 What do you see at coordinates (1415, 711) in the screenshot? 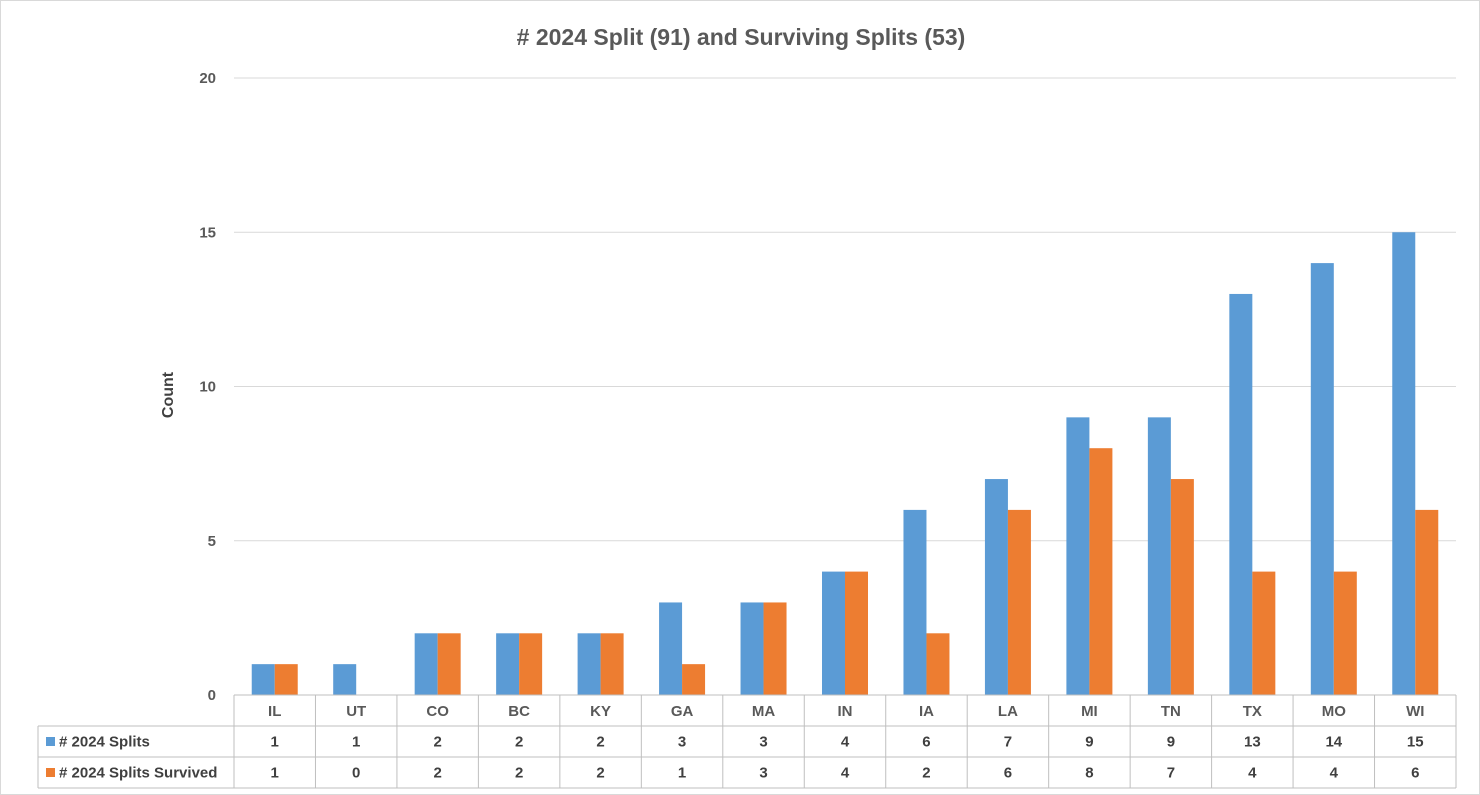
I see `x-tick-label: WI` at bounding box center [1415, 711].